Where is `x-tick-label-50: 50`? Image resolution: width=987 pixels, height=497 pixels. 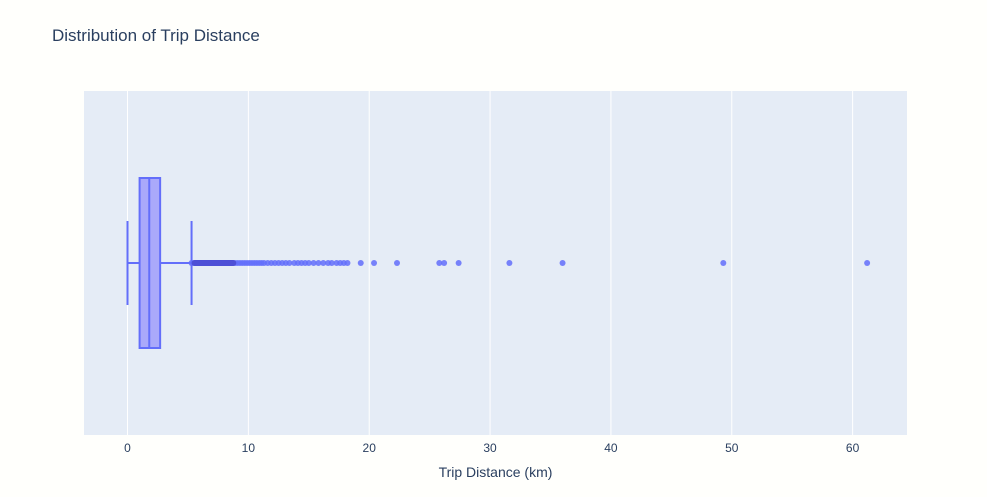
x-tick-label-50: 50 is located at coordinates (732, 448).